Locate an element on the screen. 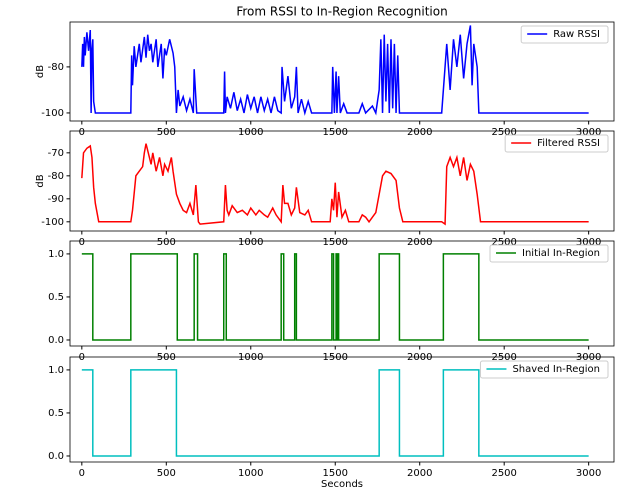 The image size is (624, 496). legend-label: Raw RSSI is located at coordinates (576, 34).